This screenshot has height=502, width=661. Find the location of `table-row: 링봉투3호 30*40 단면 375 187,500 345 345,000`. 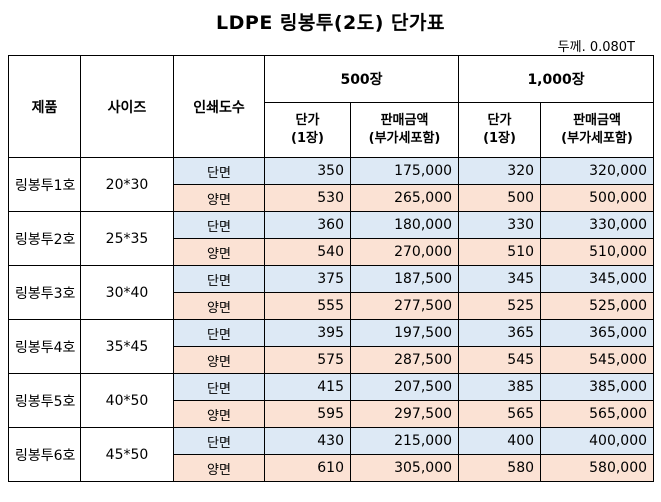

table-row: 링봉투3호 30*40 단면 375 187,500 345 345,000 is located at coordinates (331, 292).